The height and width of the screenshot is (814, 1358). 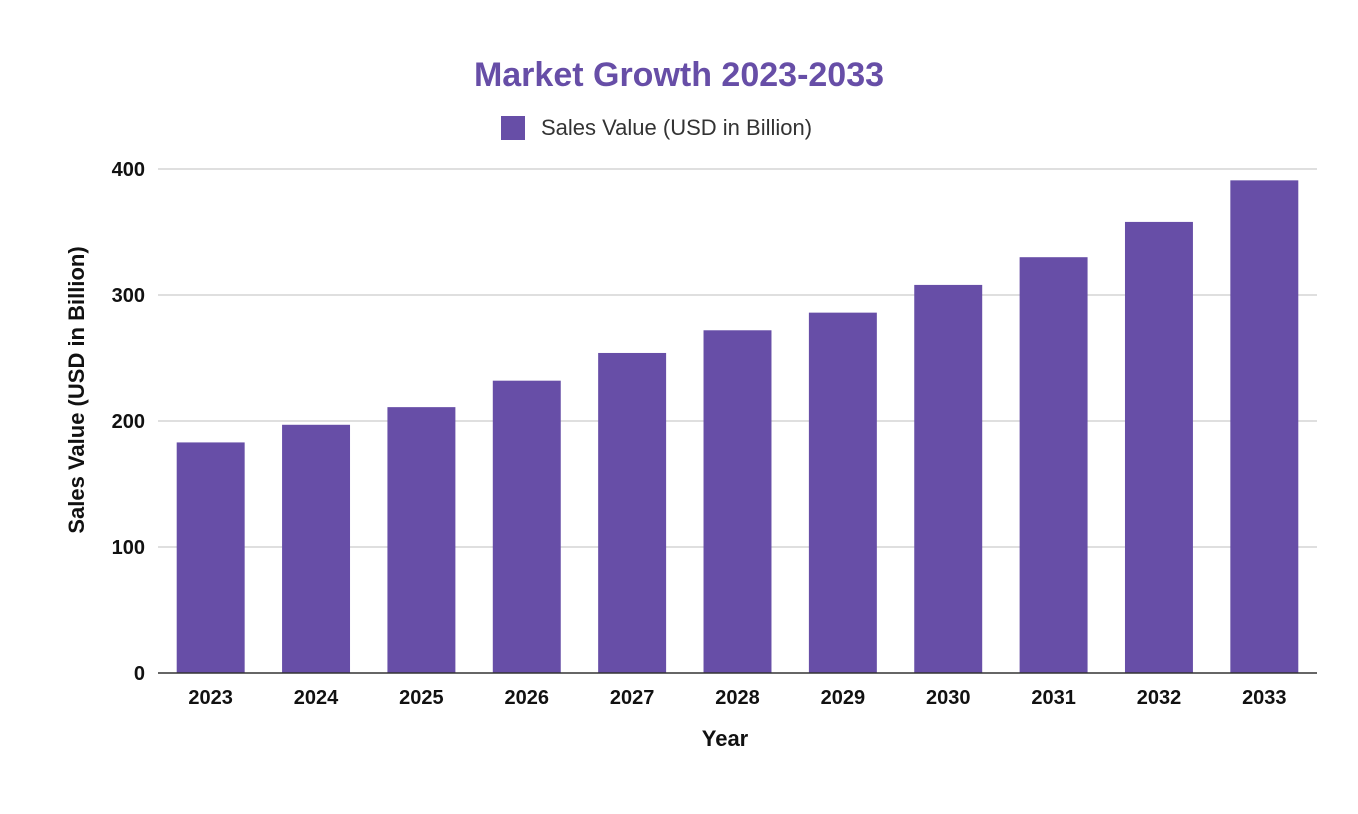 What do you see at coordinates (316, 698) in the screenshot?
I see `x-tick-label: 2024` at bounding box center [316, 698].